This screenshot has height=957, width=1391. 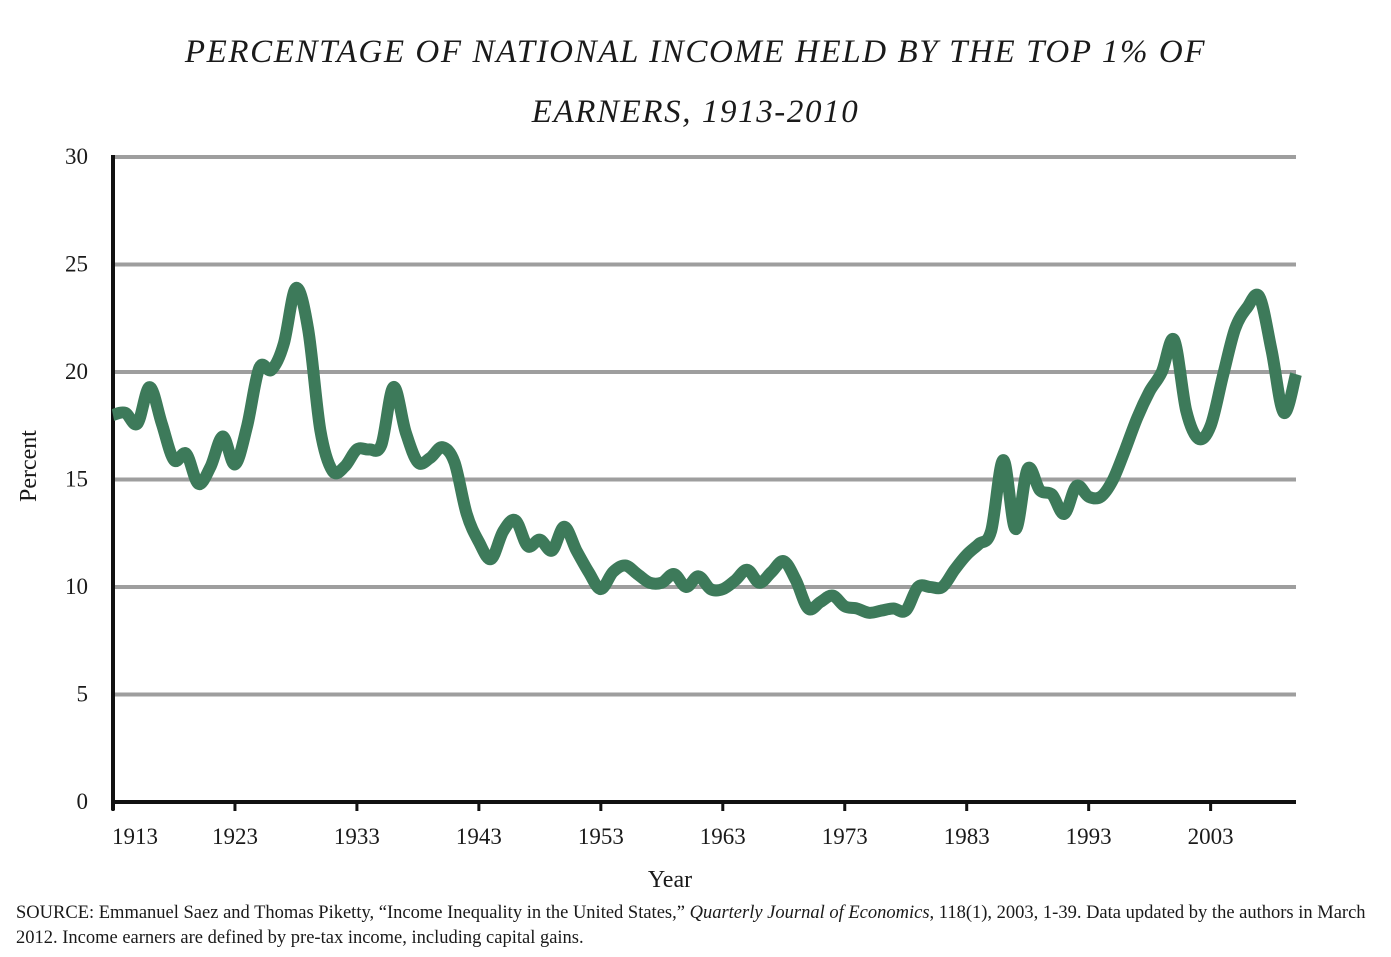 I want to click on y-axis-label: Percent, so click(x=29, y=466).